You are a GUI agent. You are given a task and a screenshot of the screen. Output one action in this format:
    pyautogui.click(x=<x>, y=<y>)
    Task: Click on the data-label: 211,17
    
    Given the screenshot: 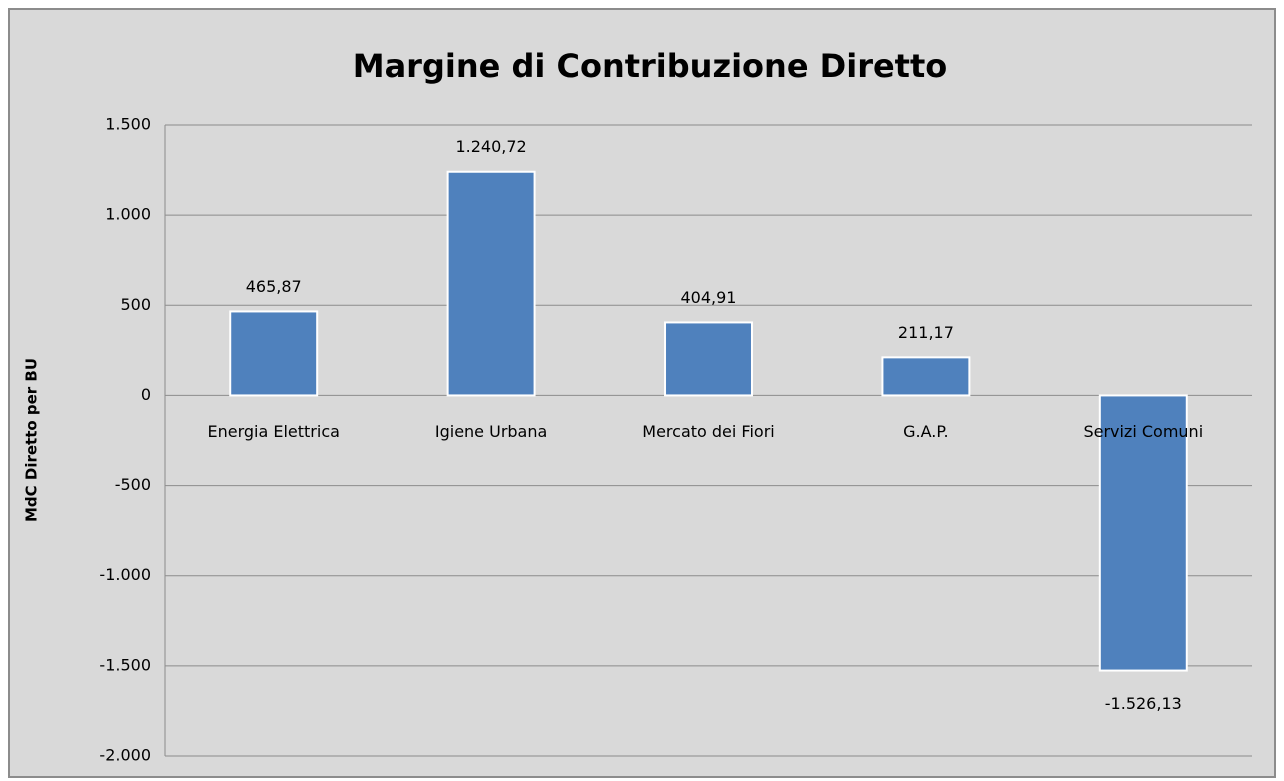 What is the action you would take?
    pyautogui.click(x=926, y=332)
    